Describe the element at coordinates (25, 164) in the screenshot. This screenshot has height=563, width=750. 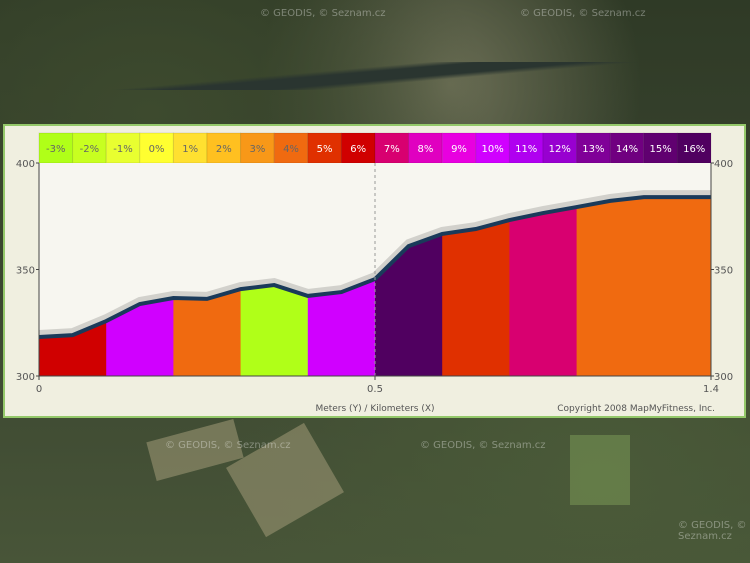
I see `y-tick-label-left: 400` at that location.